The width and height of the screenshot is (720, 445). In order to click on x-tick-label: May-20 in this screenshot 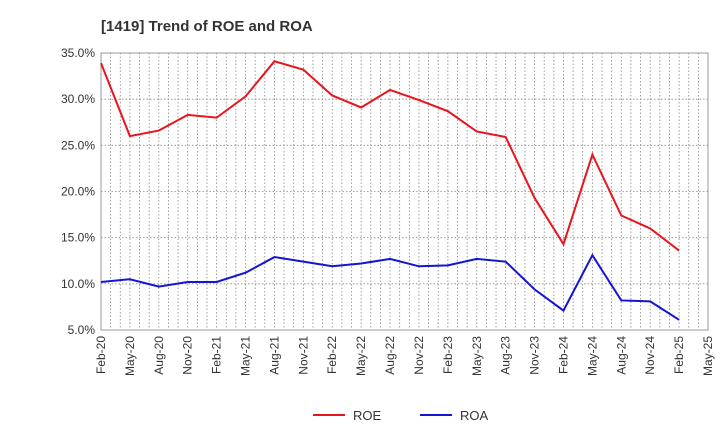, I will do `click(130, 356)`.